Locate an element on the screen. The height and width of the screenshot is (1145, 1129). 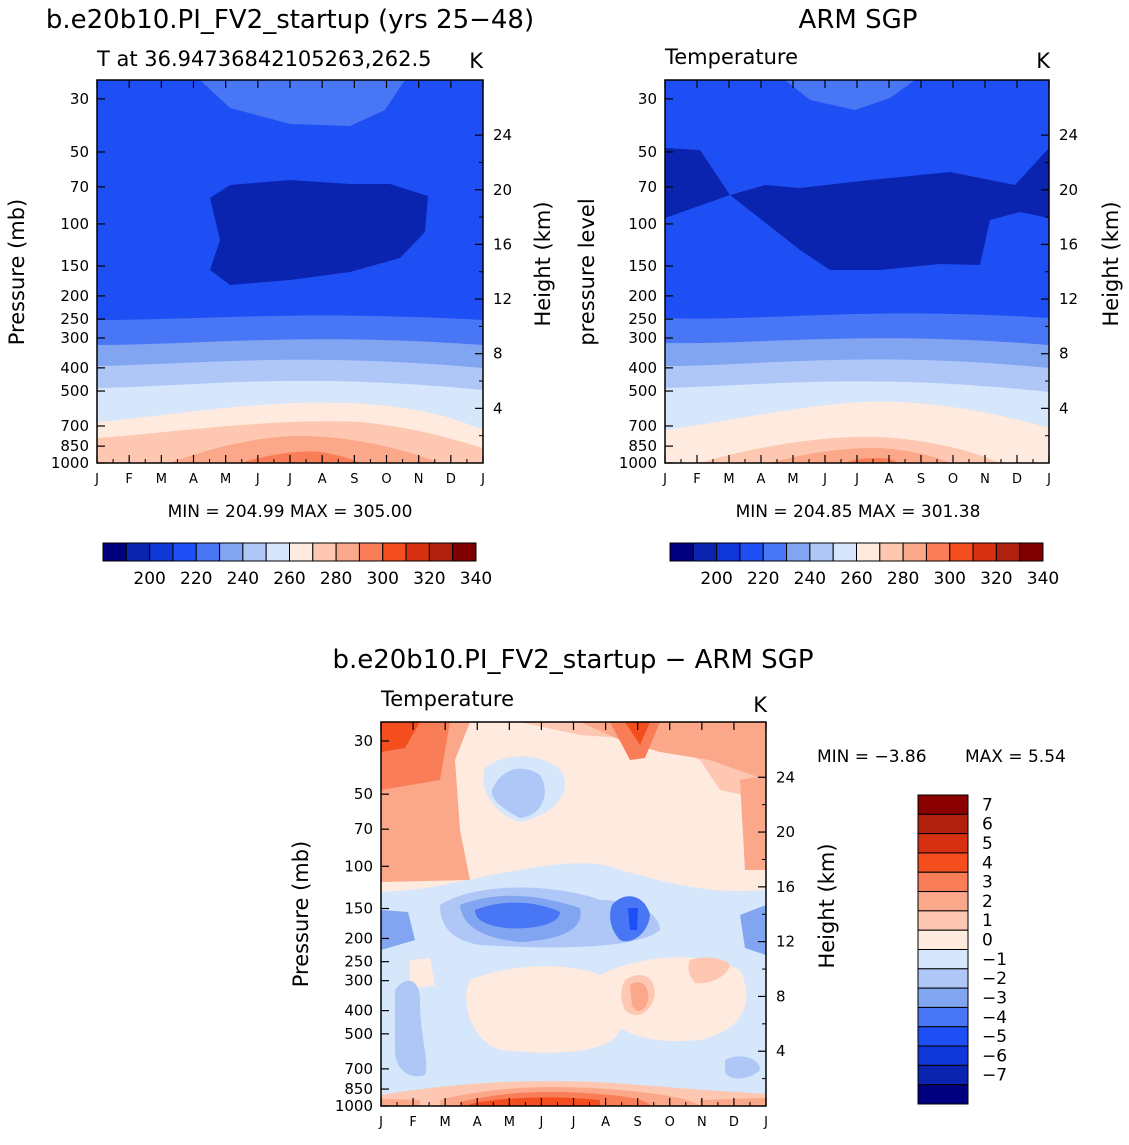
x-tick-label: S is located at coordinates (921, 479).